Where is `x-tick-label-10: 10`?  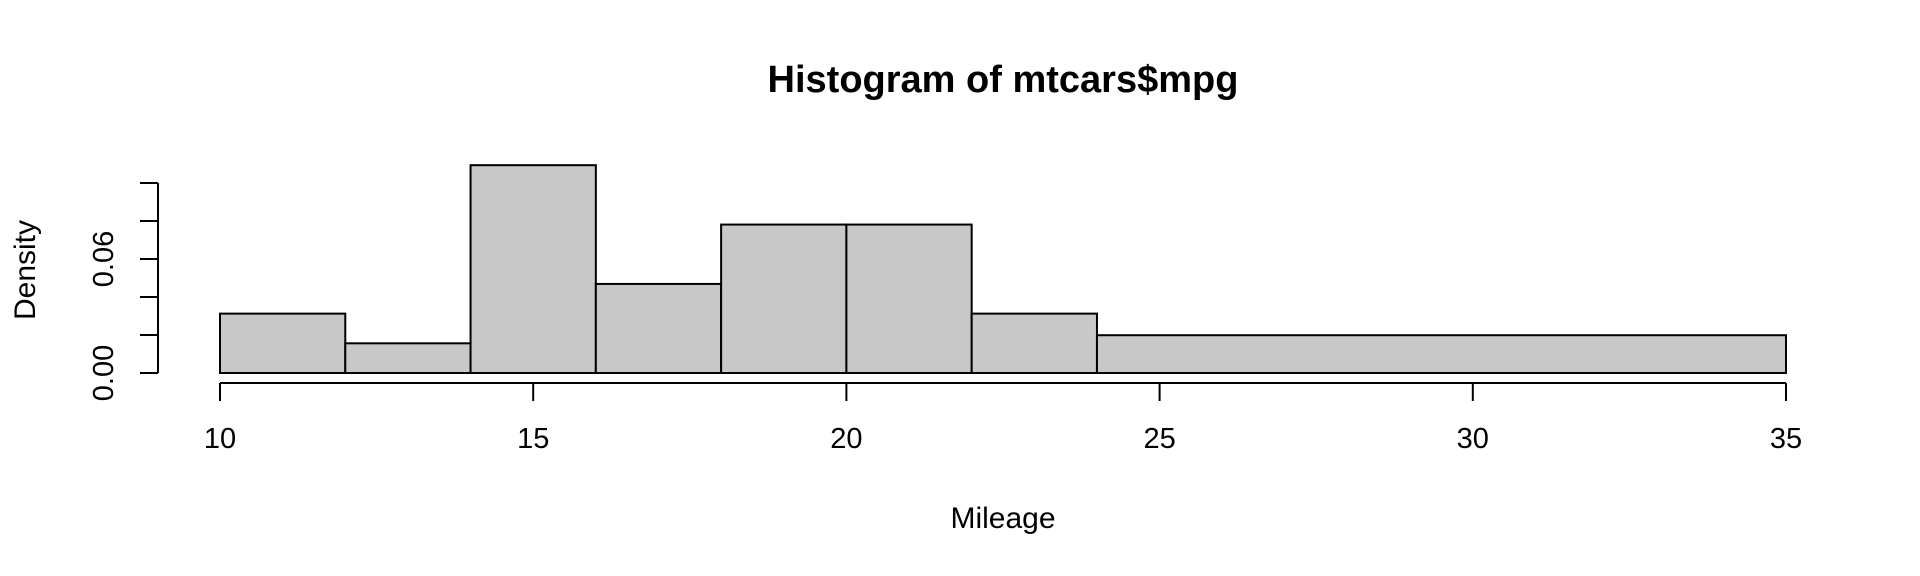
x-tick-label-10: 10 is located at coordinates (220, 439).